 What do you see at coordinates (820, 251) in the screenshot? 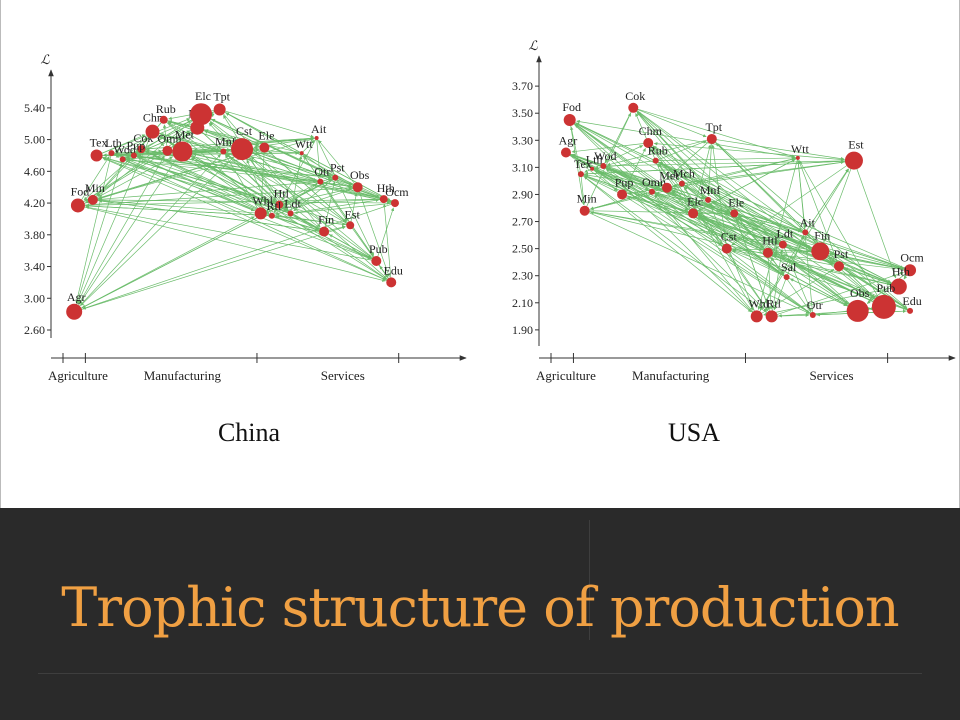
I see `node-fin` at bounding box center [820, 251].